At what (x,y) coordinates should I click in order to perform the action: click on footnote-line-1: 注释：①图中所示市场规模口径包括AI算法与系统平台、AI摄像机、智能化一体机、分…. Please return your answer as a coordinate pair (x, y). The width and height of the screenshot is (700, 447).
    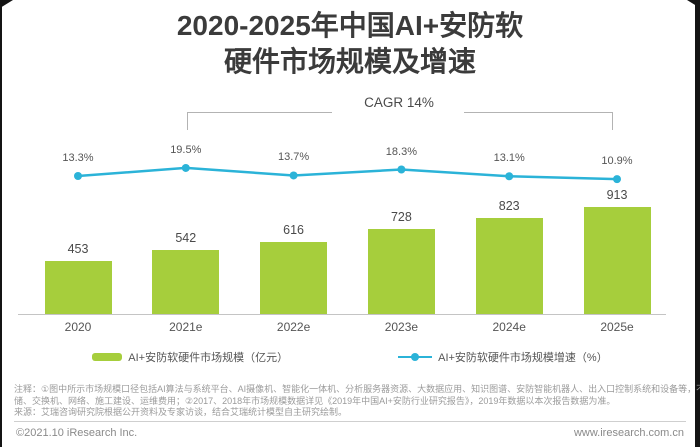
    Looking at the image, I should click on (357, 389).